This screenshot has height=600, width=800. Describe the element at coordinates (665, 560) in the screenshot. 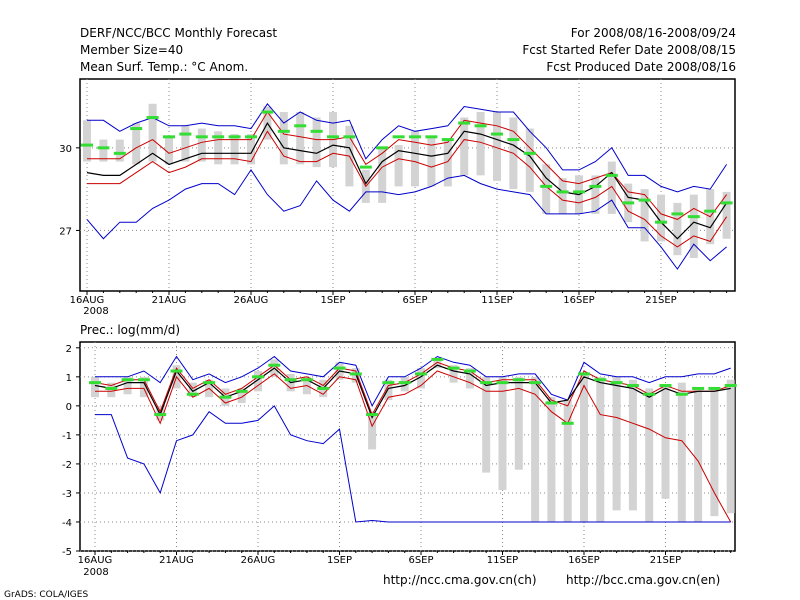

I see `precip-x-tick-label: 21SEP` at that location.